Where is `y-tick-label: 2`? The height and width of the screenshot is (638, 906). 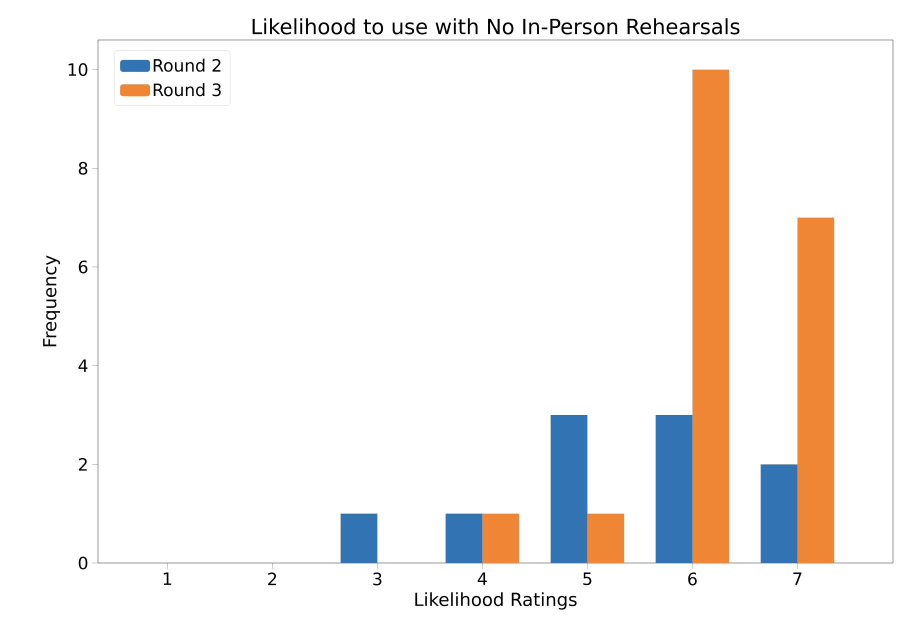 y-tick-label: 2 is located at coordinates (82, 464).